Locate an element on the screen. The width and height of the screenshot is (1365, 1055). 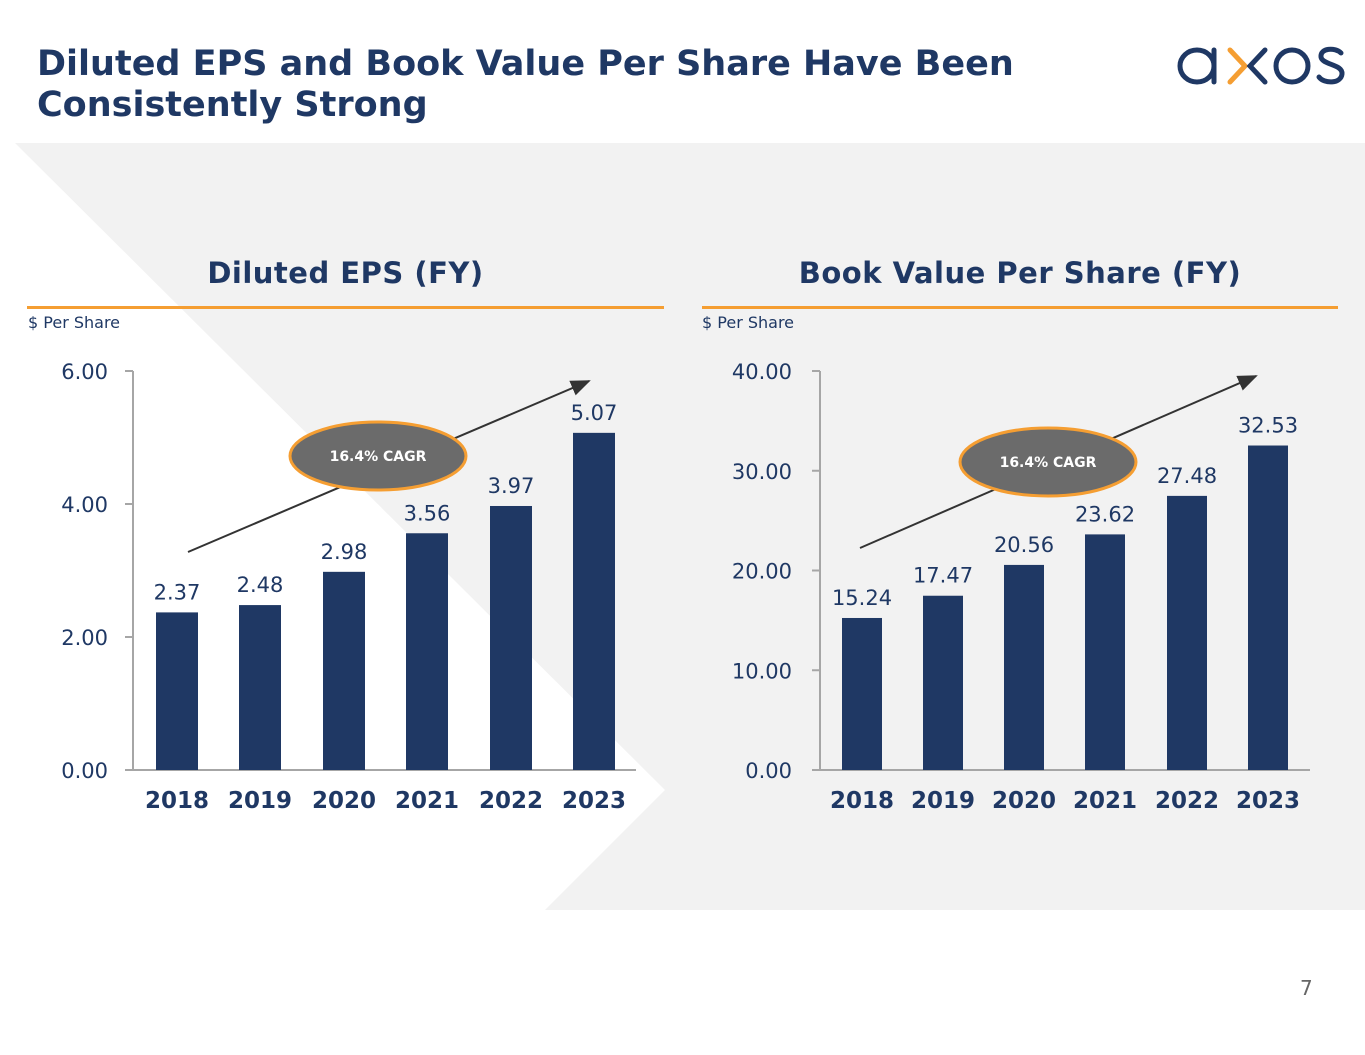
eps-title-rule is located at coordinates (345, 307).